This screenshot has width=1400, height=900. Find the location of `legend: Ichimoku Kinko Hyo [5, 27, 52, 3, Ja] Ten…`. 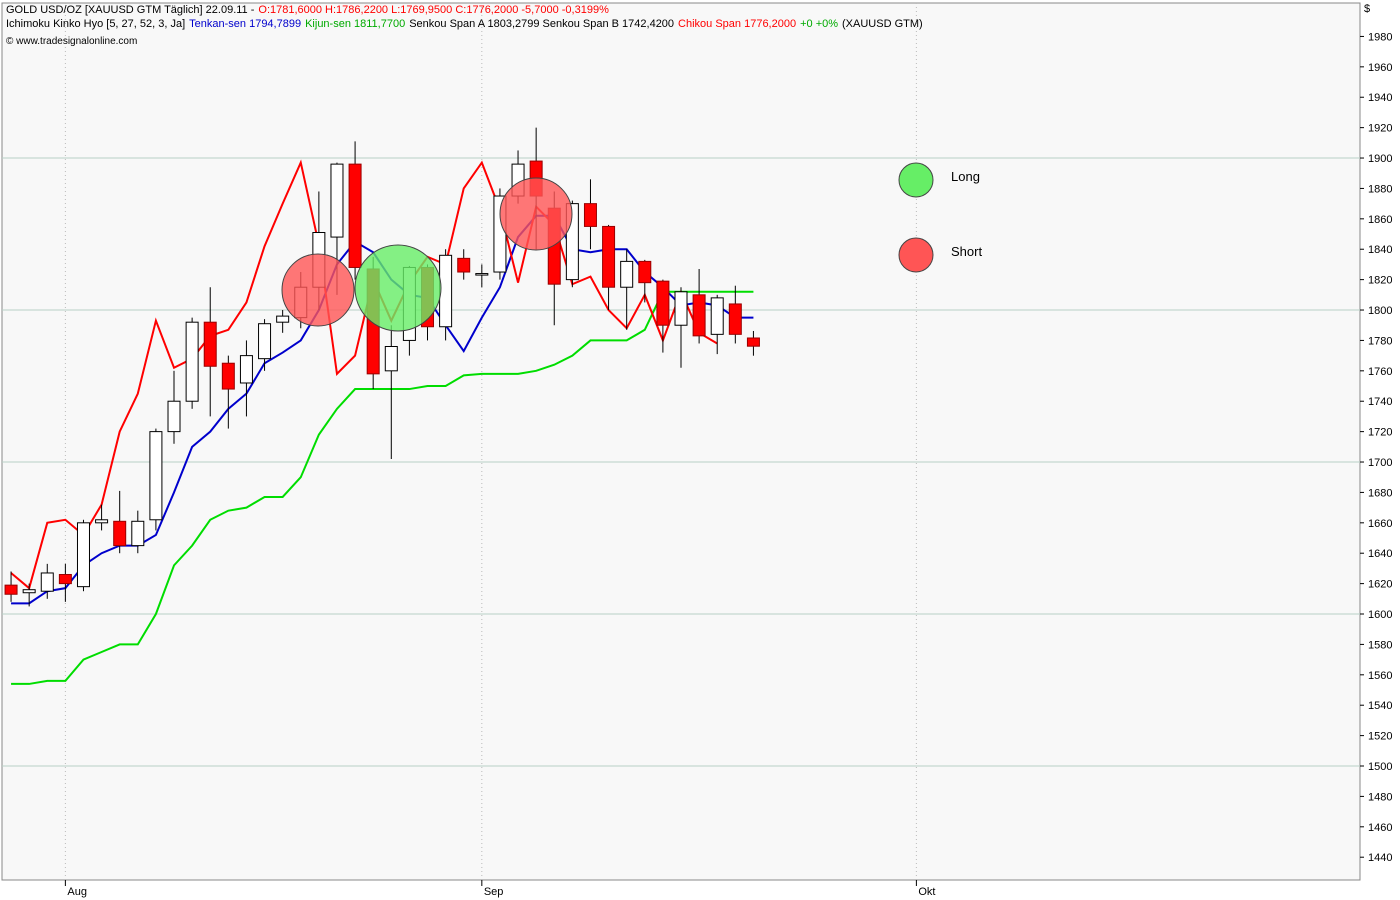

legend: Ichimoku Kinko Hyo [5, 27, 52, 3, Ja] Ten… is located at coordinates (464, 24).